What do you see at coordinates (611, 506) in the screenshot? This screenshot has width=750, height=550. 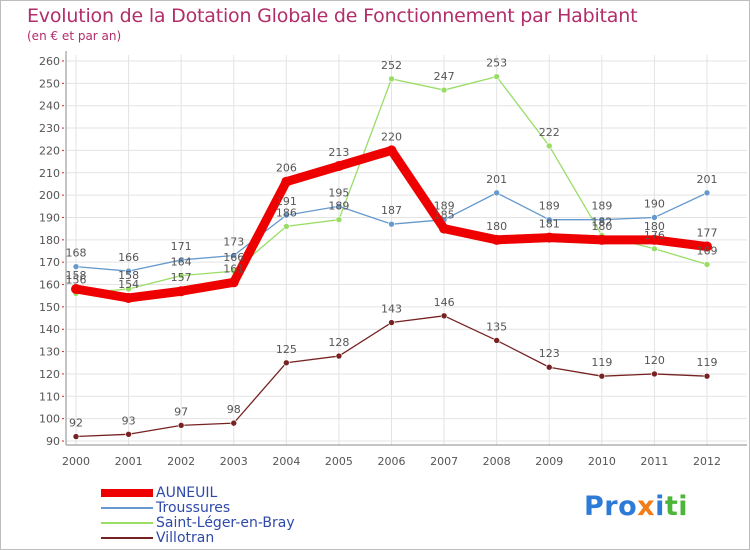 I see `logo-letters: Pro` at bounding box center [611, 506].